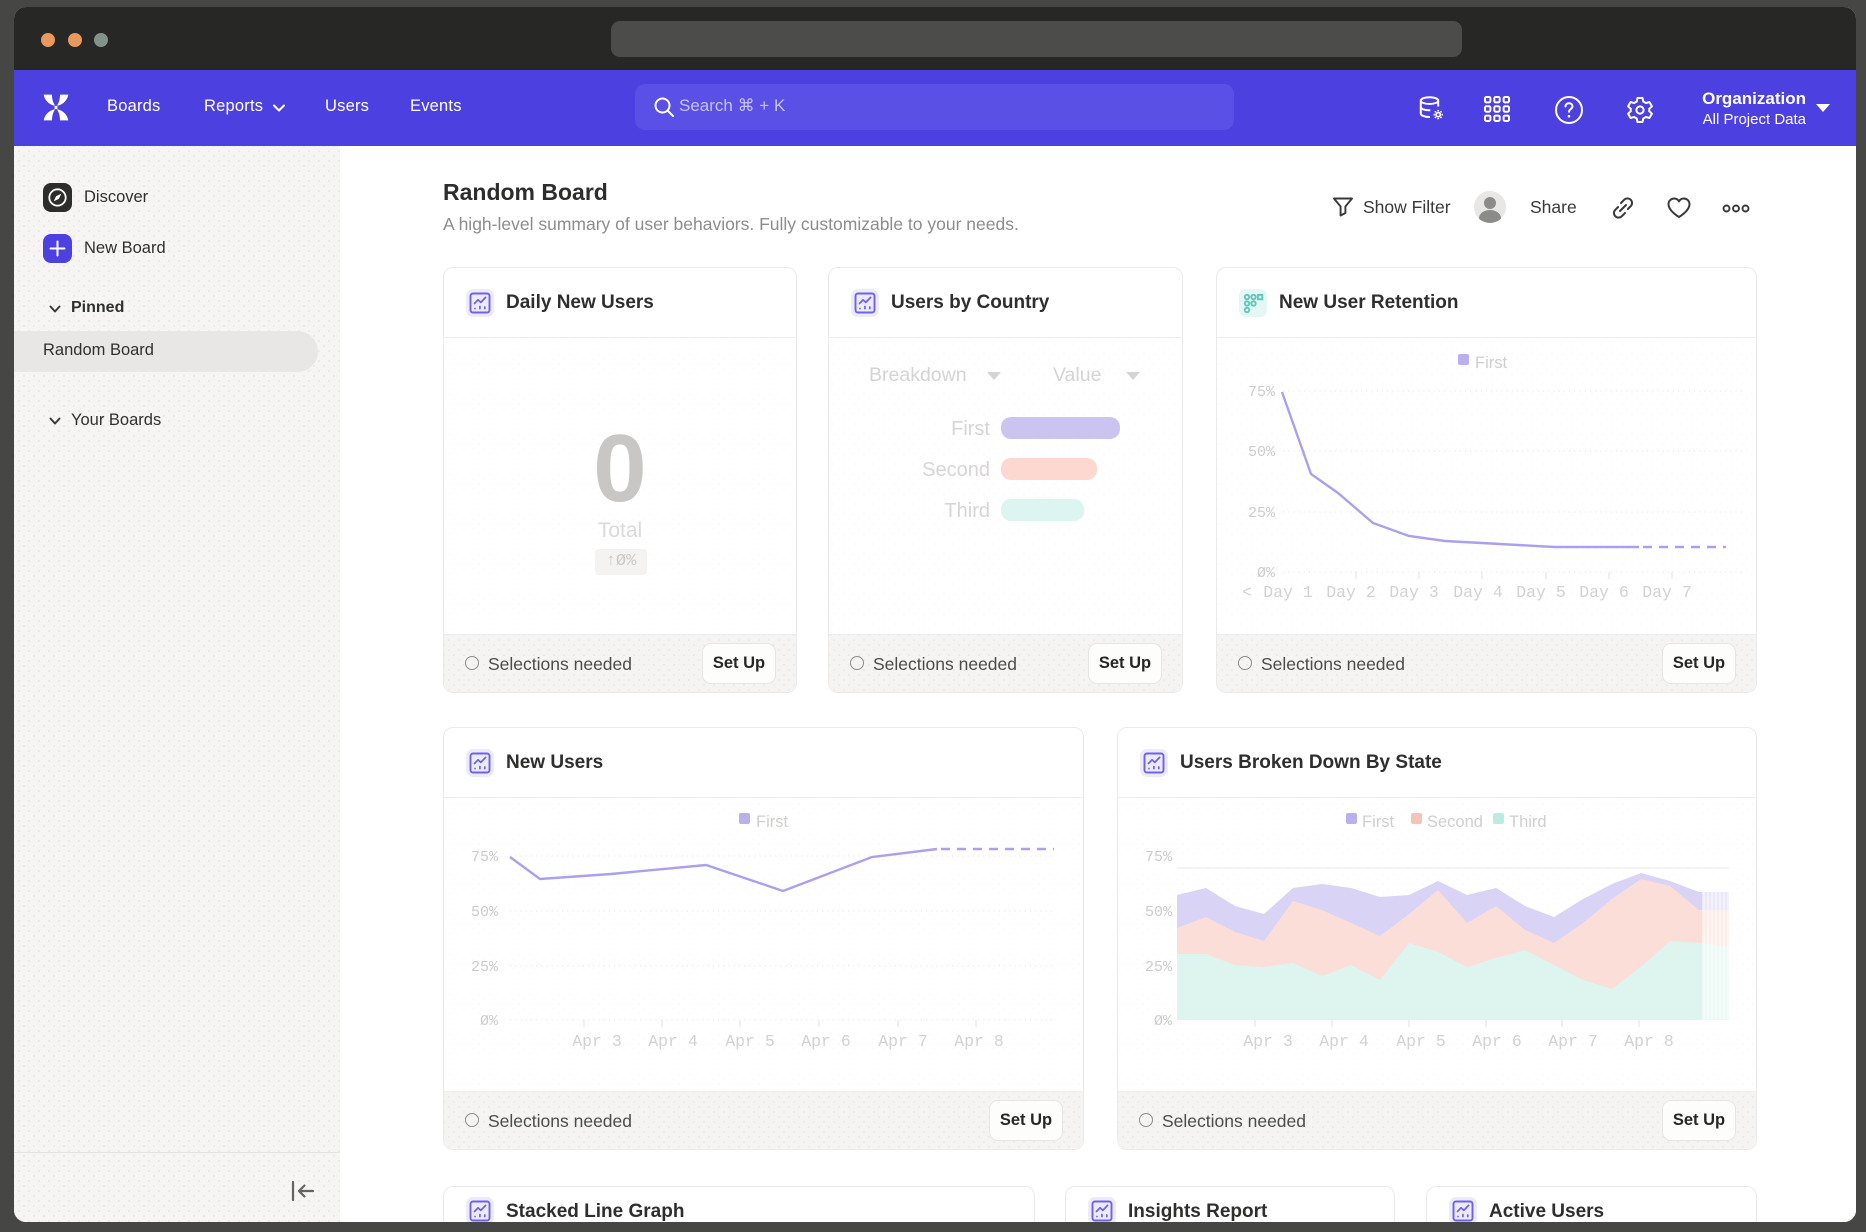  I want to click on svg-text: Day 3, so click(1414, 592).